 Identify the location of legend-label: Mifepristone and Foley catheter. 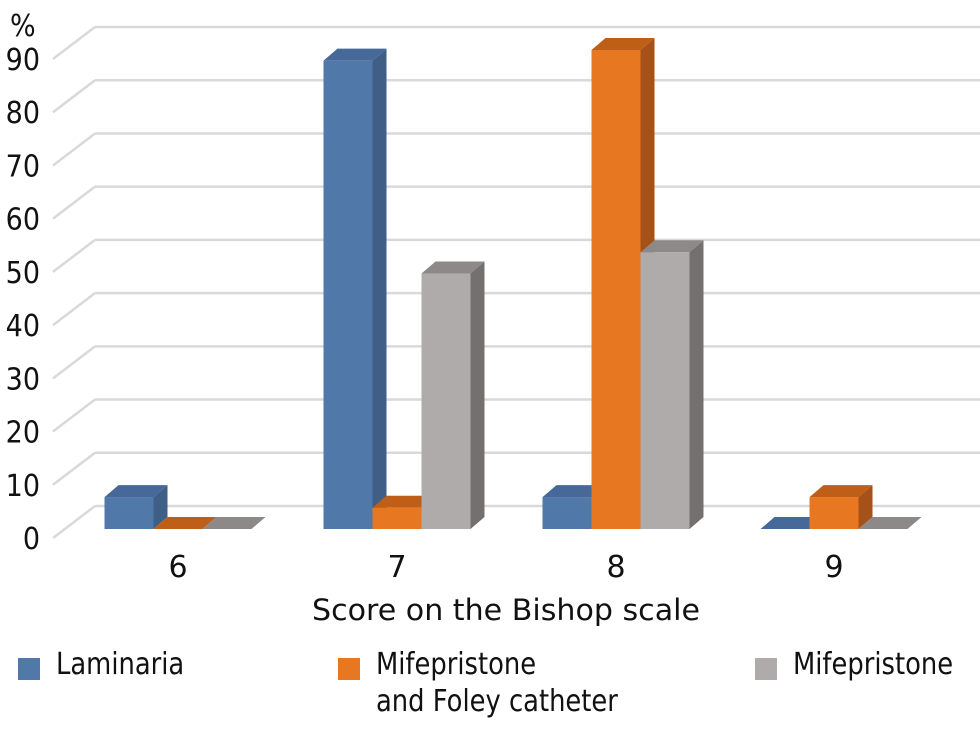
(497, 683).